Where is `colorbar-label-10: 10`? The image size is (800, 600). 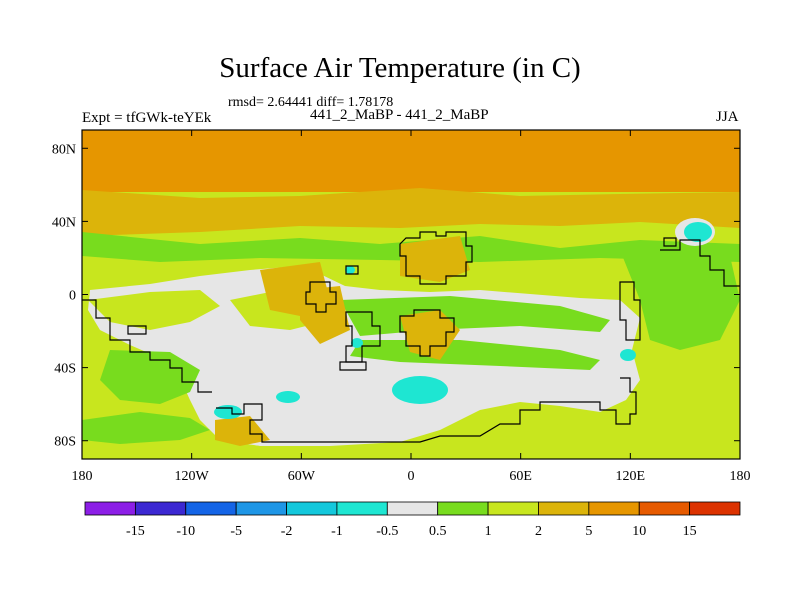 colorbar-label-10: 10 is located at coordinates (639, 531).